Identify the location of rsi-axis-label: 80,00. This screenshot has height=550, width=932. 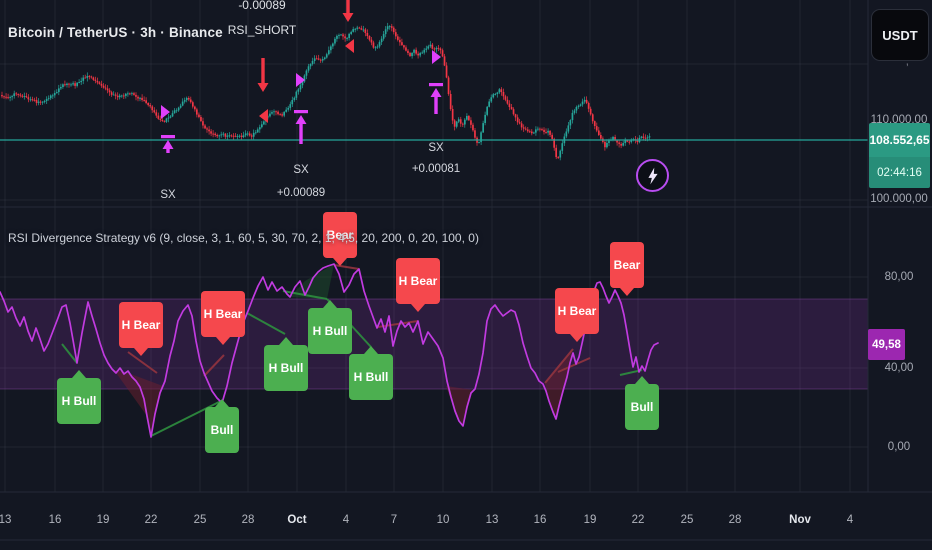
(899, 277).